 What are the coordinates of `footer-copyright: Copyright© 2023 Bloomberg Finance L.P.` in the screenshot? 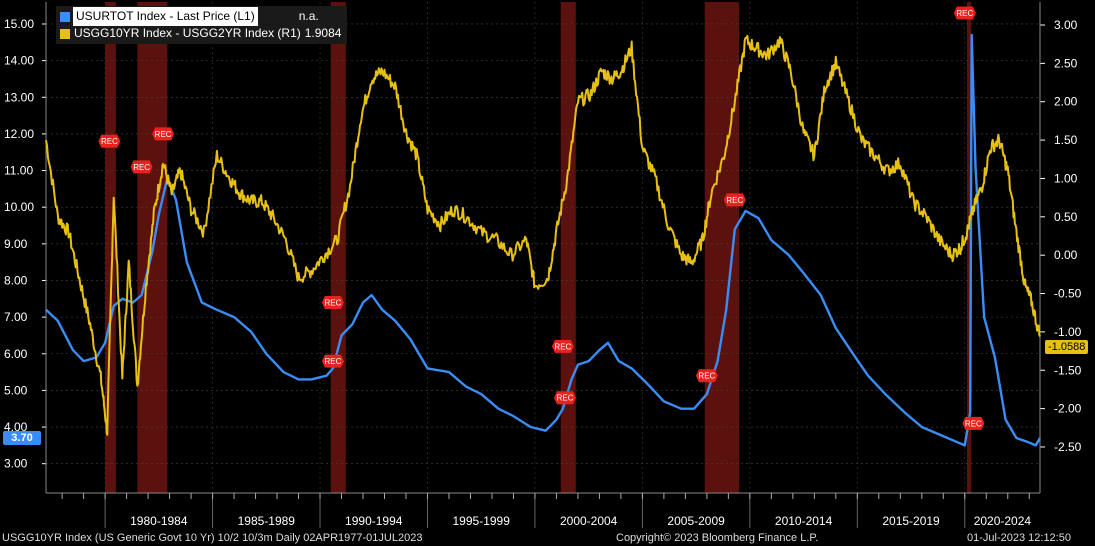 It's located at (717, 538).